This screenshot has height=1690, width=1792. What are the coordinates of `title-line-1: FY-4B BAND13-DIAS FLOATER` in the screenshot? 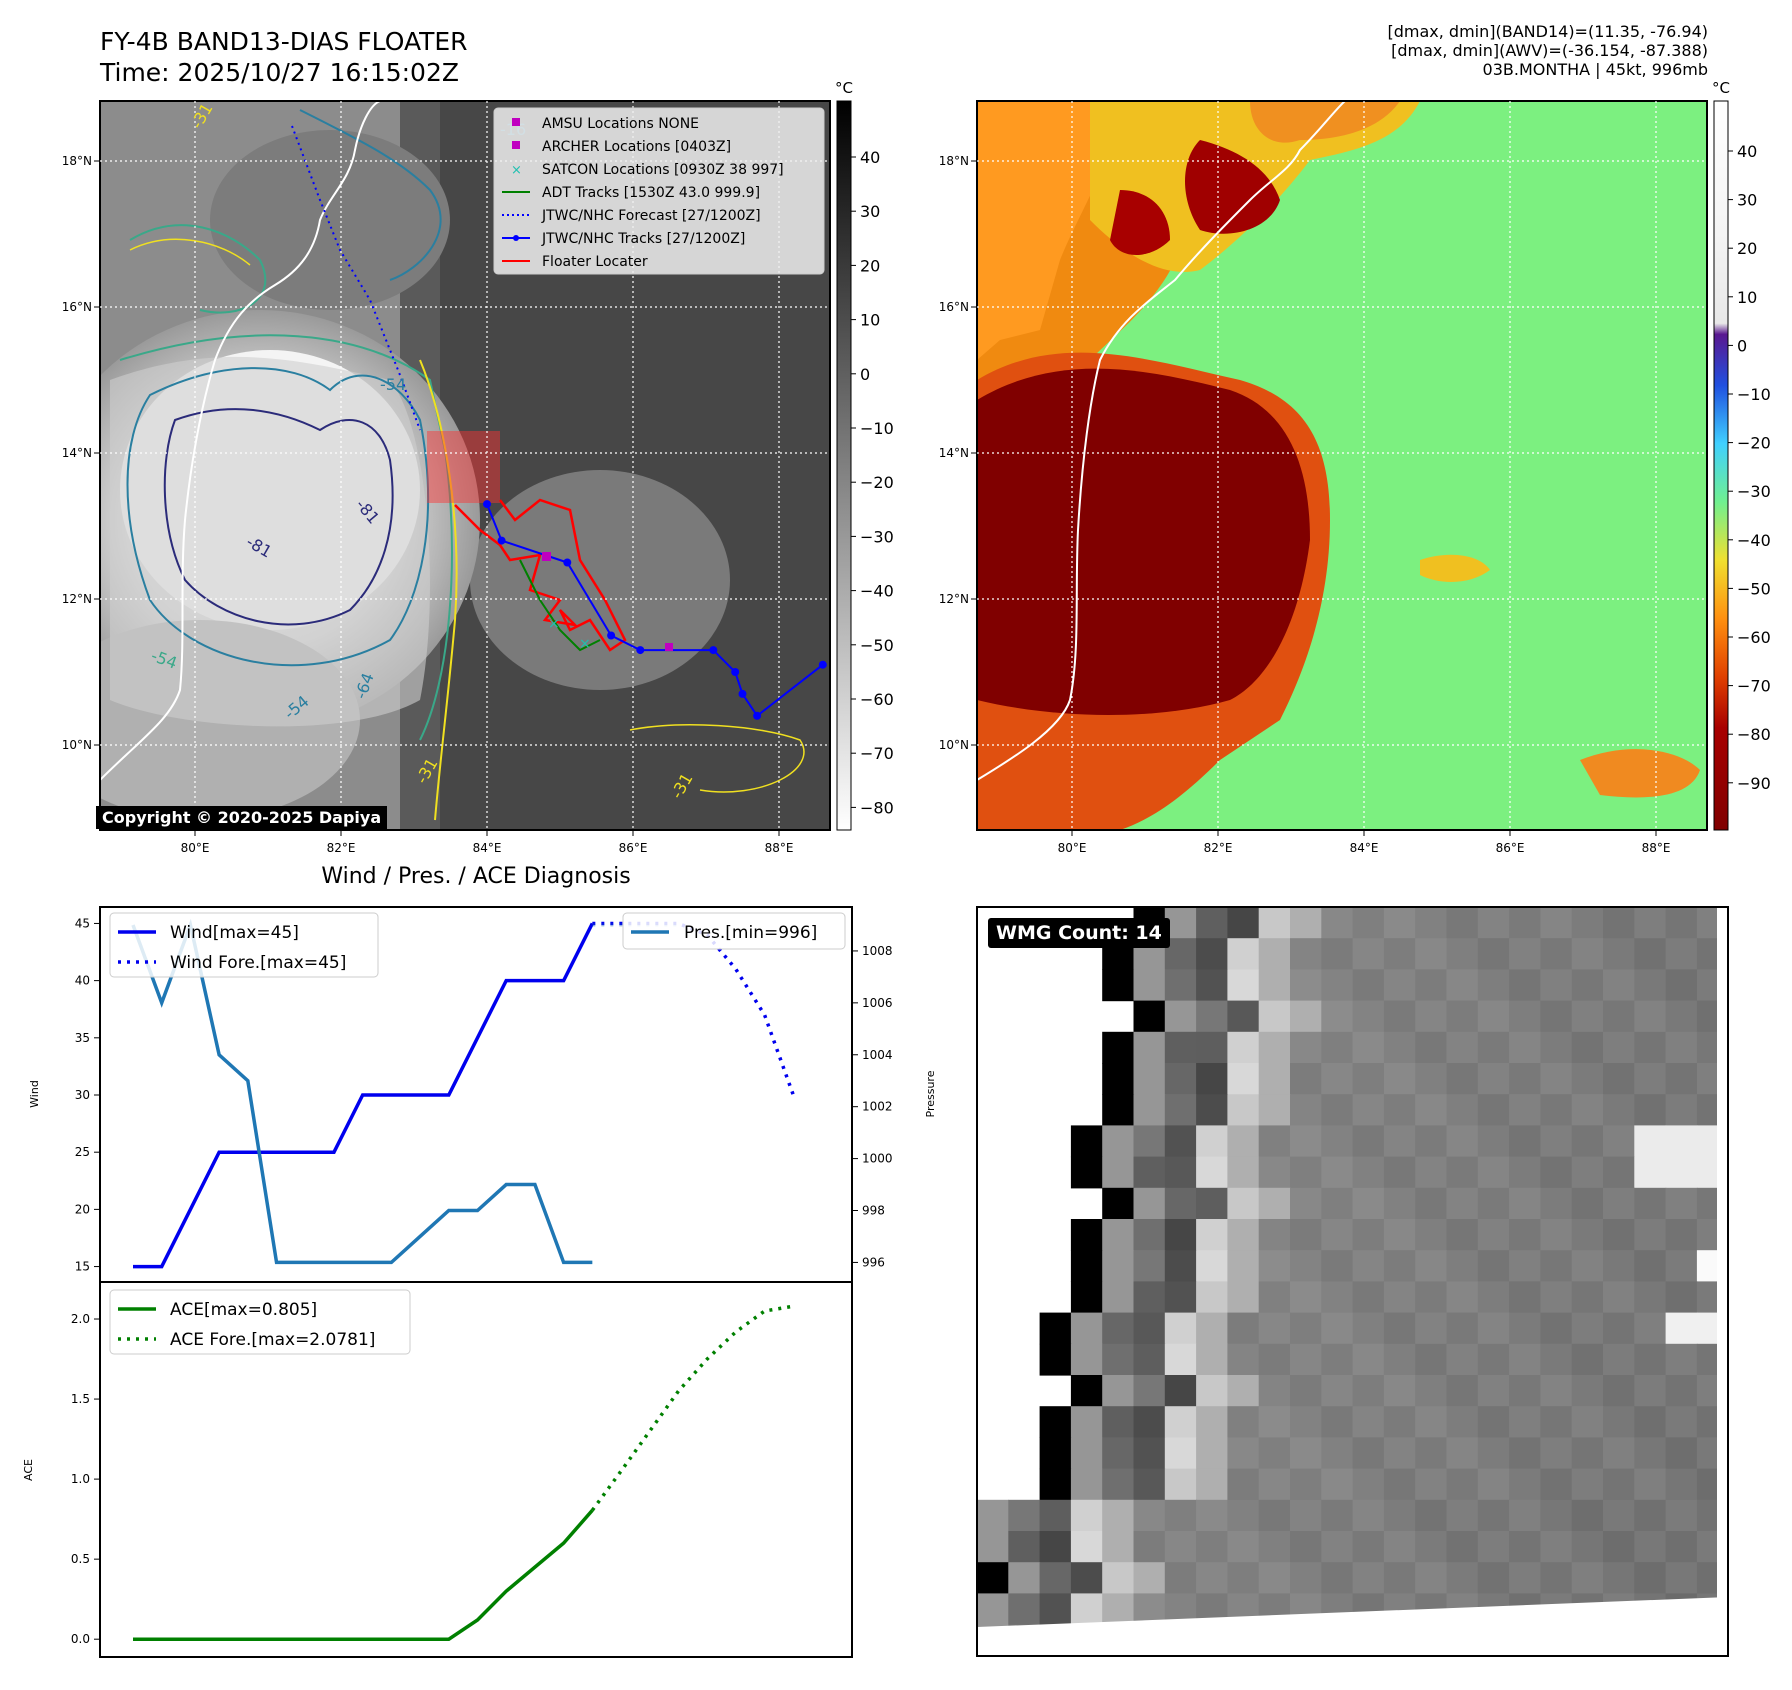 It's located at (284, 41).